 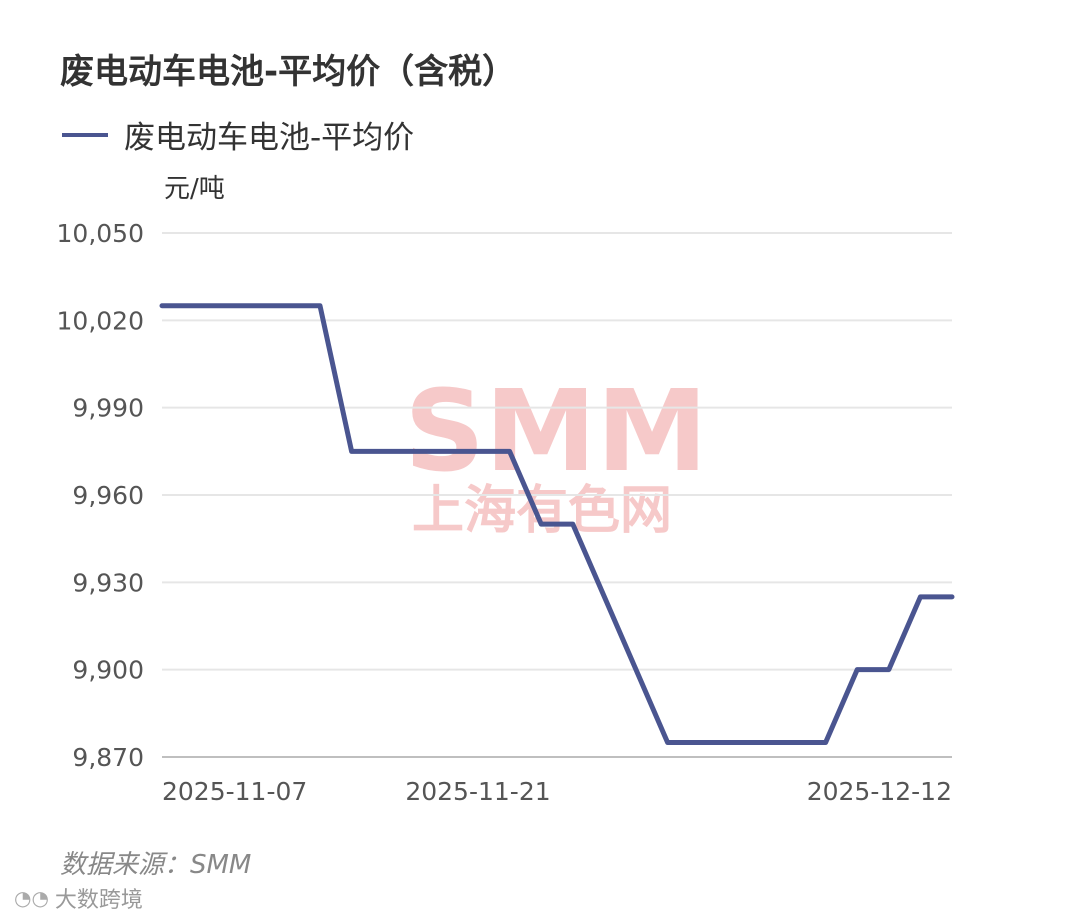 What do you see at coordinates (100, 320) in the screenshot?
I see `y-tick-label: 10,020` at bounding box center [100, 320].